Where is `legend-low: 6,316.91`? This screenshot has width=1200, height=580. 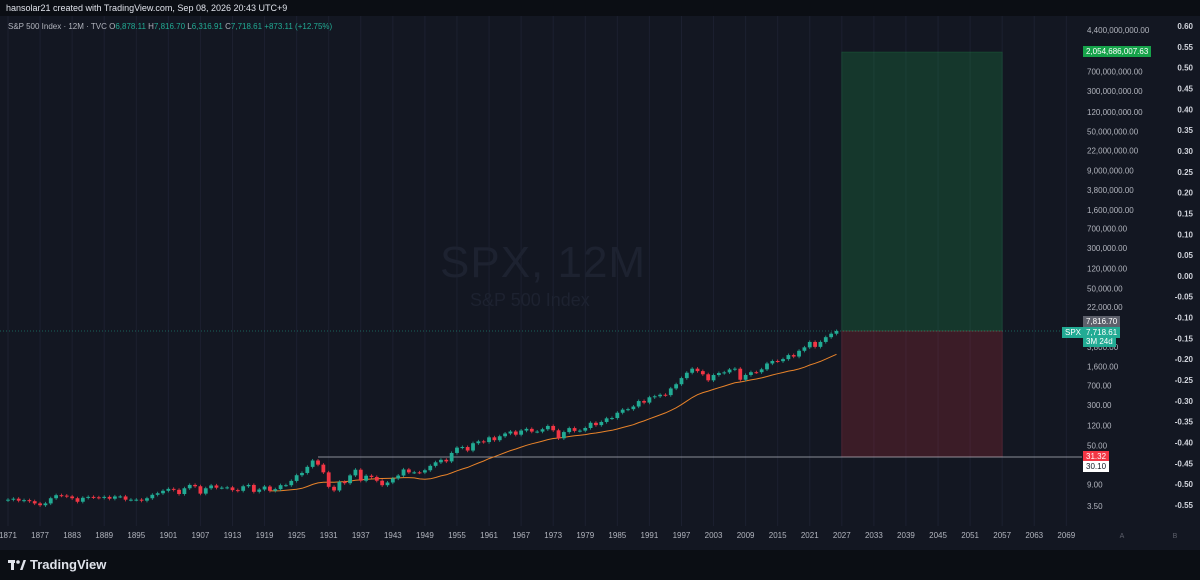 legend-low: 6,316.91 is located at coordinates (207, 26).